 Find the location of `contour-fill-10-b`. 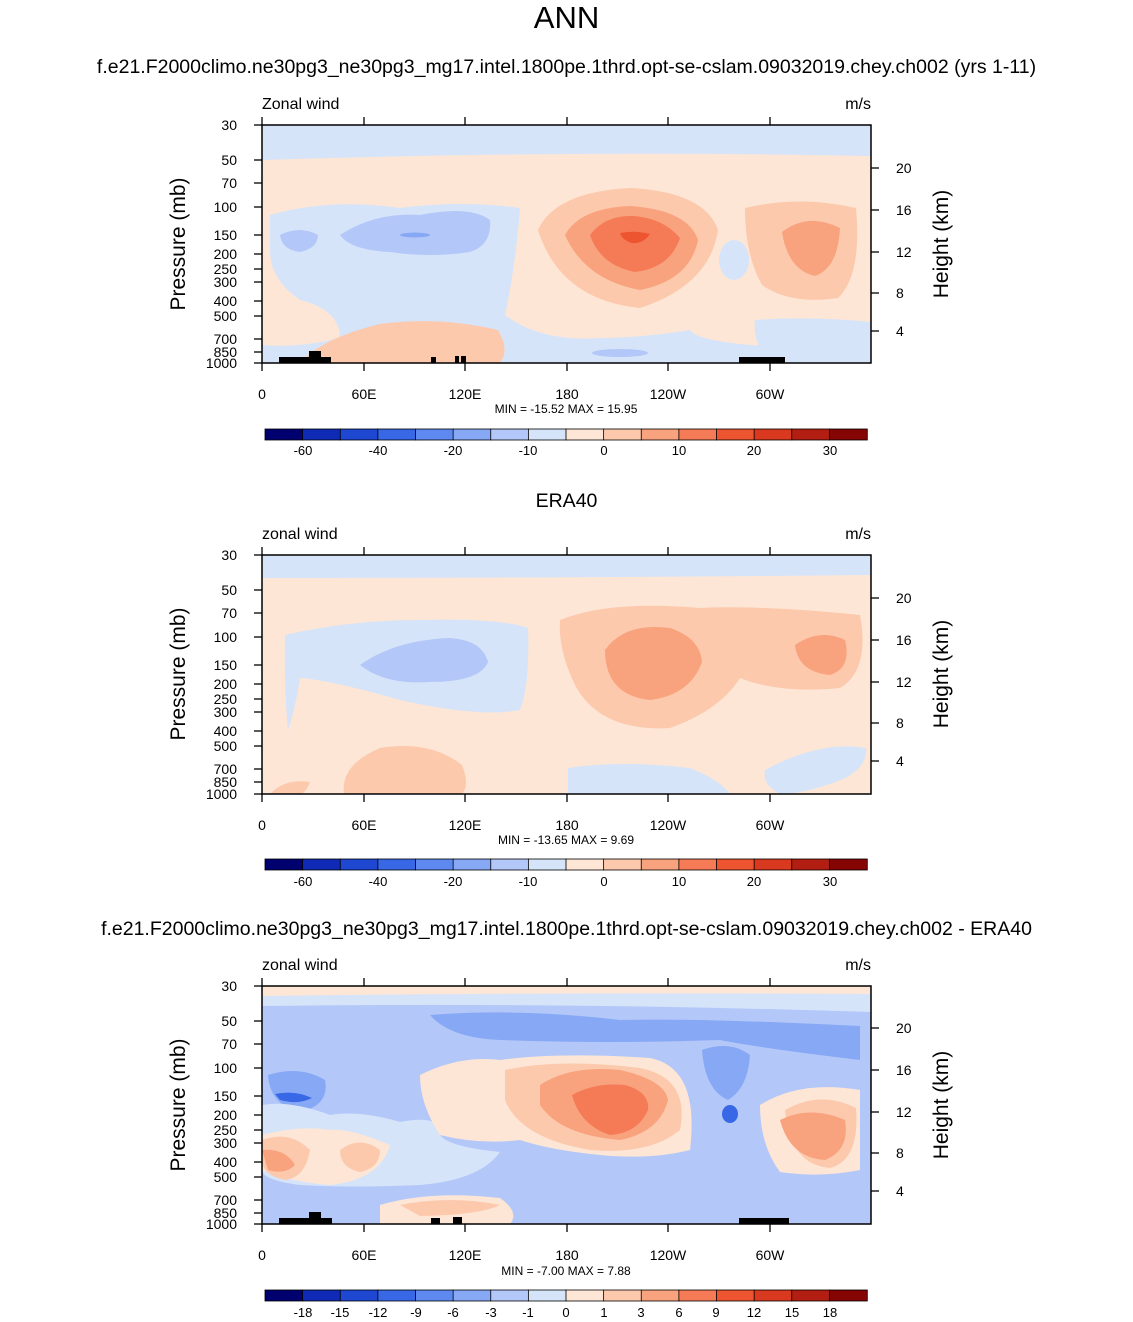

contour-fill-10-b is located at coordinates (811, 248).